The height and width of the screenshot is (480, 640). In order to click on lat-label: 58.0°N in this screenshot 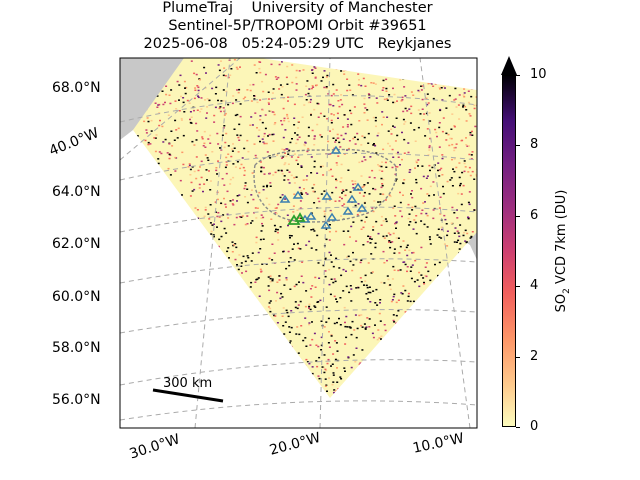, I will do `click(76, 348)`.